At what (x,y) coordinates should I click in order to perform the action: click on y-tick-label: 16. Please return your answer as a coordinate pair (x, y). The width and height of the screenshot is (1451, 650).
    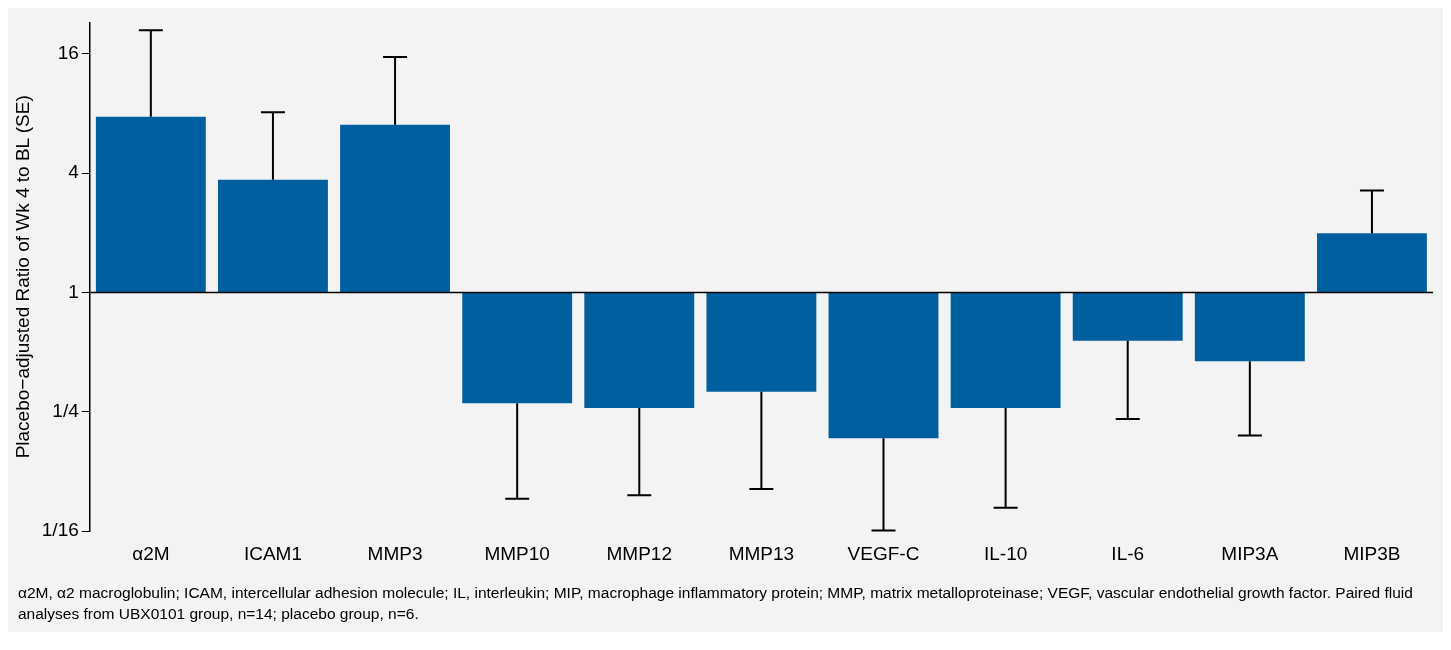
    Looking at the image, I should click on (68, 52).